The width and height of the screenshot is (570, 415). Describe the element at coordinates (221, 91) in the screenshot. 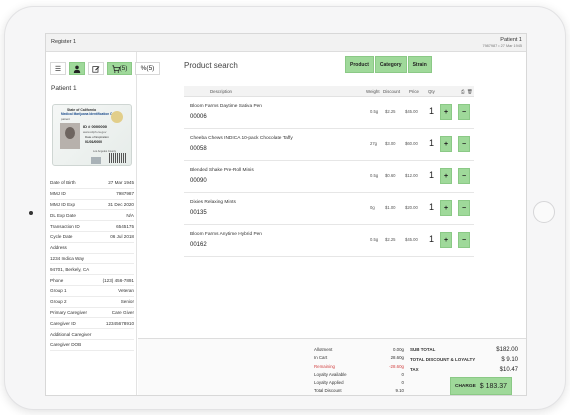

I see `col-description: Description` at that location.